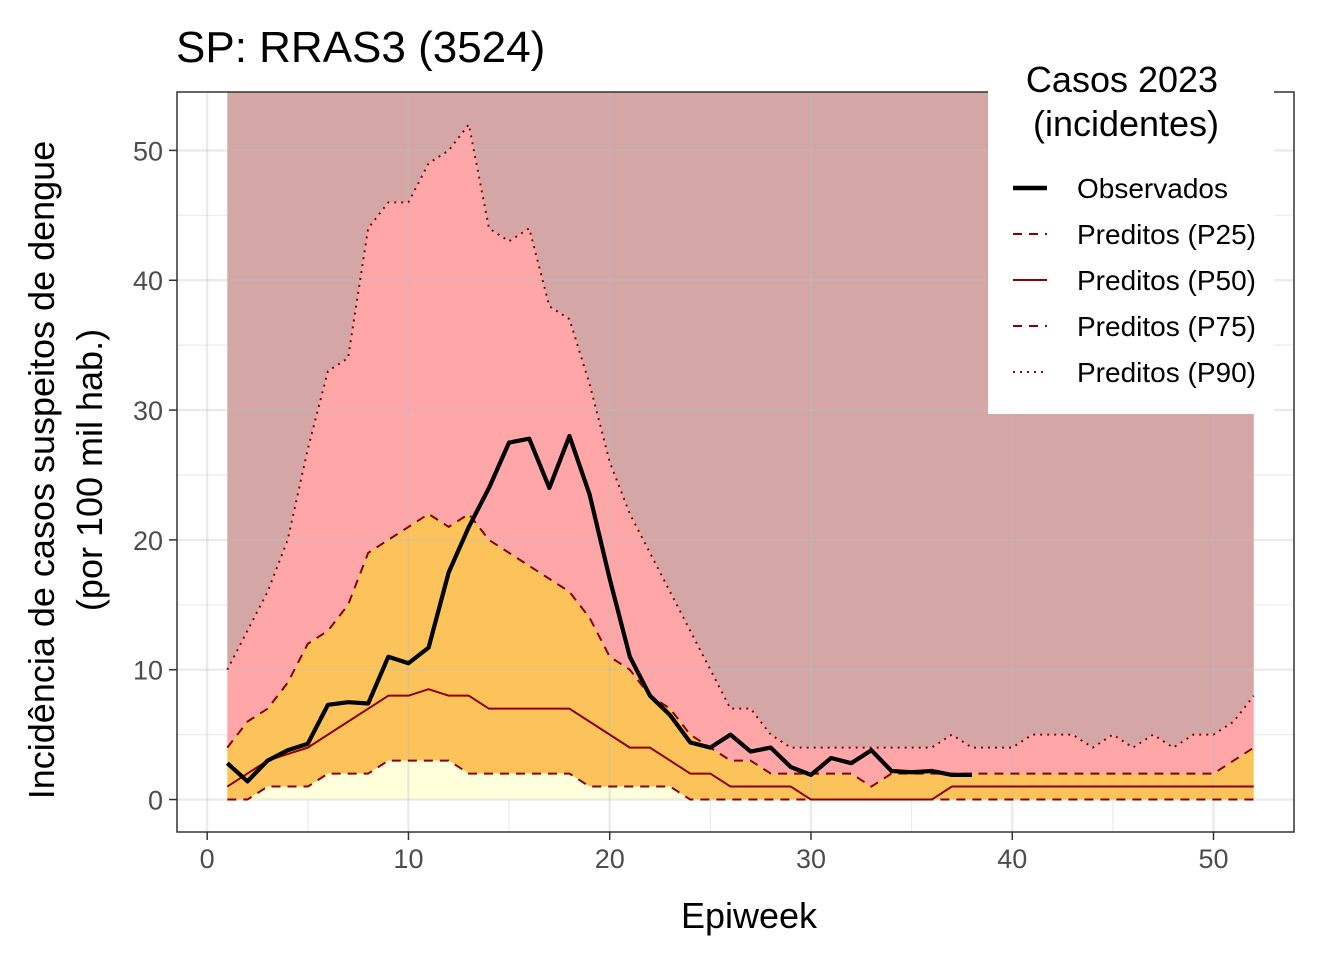 The height and width of the screenshot is (960, 1344). What do you see at coordinates (1152, 188) in the screenshot?
I see `legend-entry-label: Observados` at bounding box center [1152, 188].